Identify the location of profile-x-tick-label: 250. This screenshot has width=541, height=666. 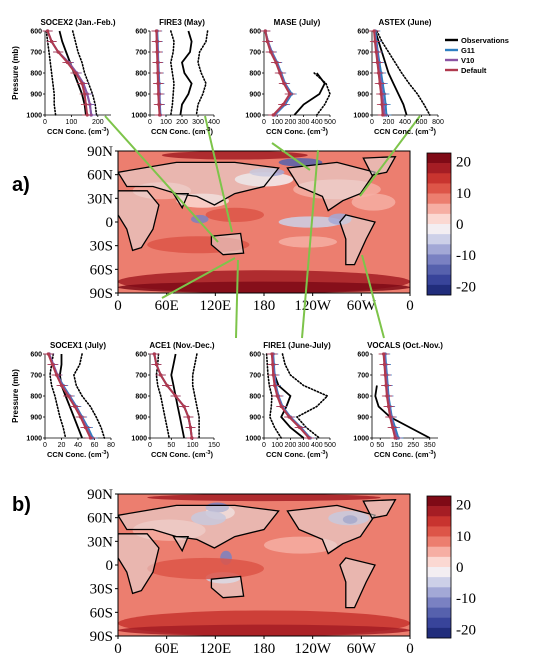
(413, 445).